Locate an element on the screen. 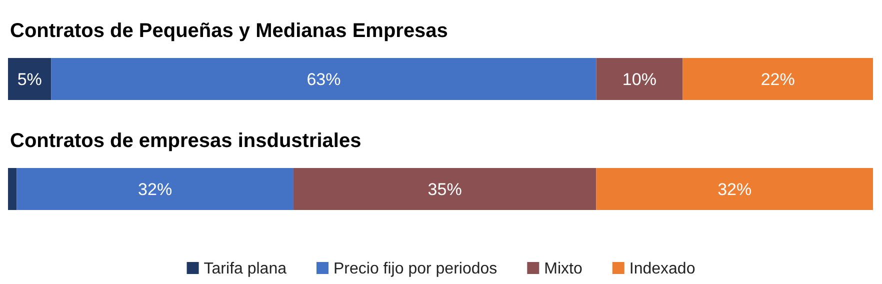 This screenshot has height=284, width=882. data-label: 5% is located at coordinates (29, 79).